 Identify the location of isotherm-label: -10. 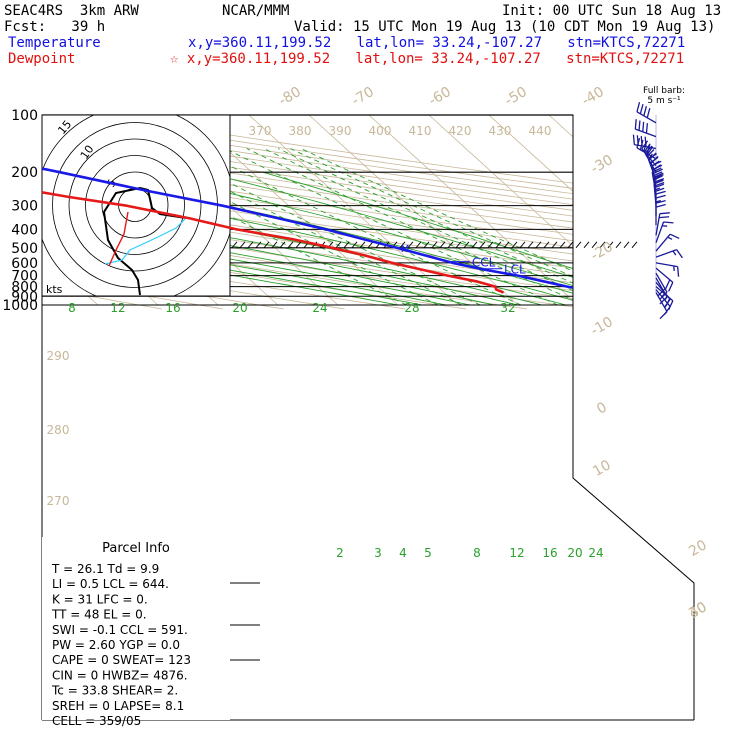
(602, 326).